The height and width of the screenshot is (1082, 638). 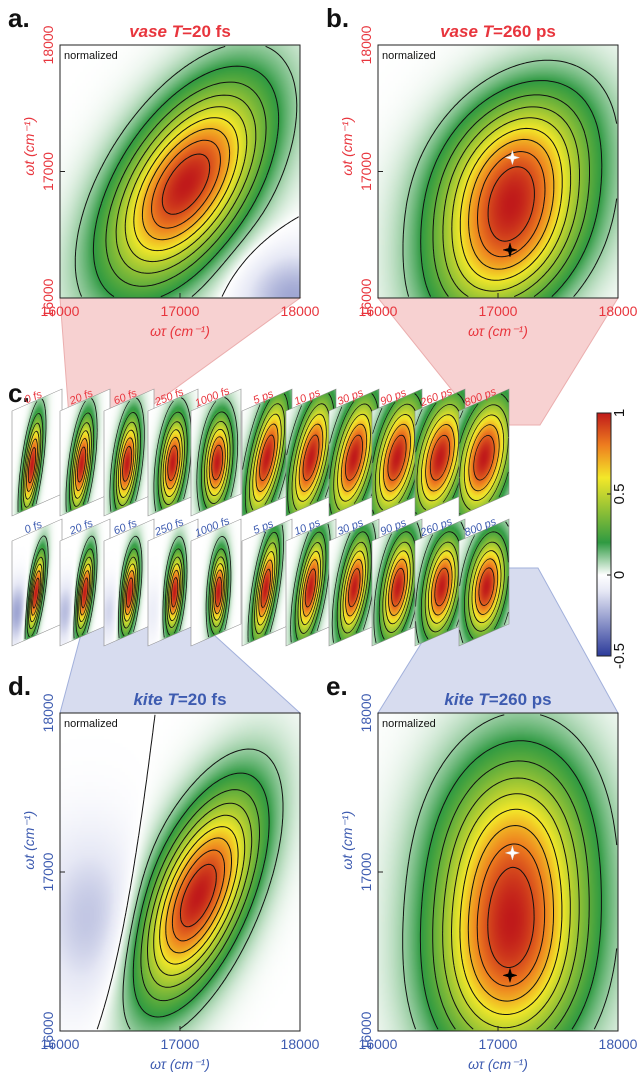 I want to click on normalized-note: normalized, so click(x=409, y=56).